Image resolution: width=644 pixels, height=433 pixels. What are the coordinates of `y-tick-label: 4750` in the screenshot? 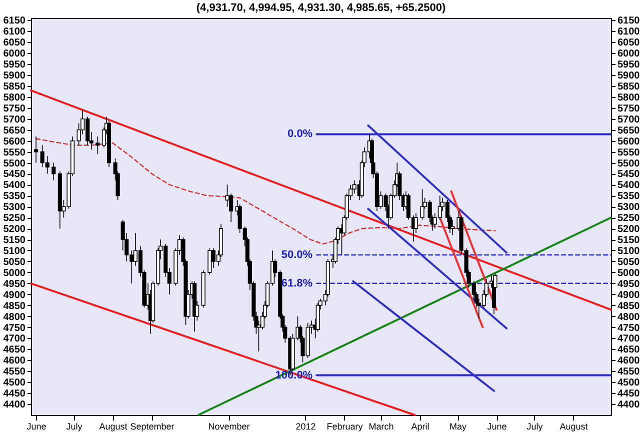 It's located at (14, 328).